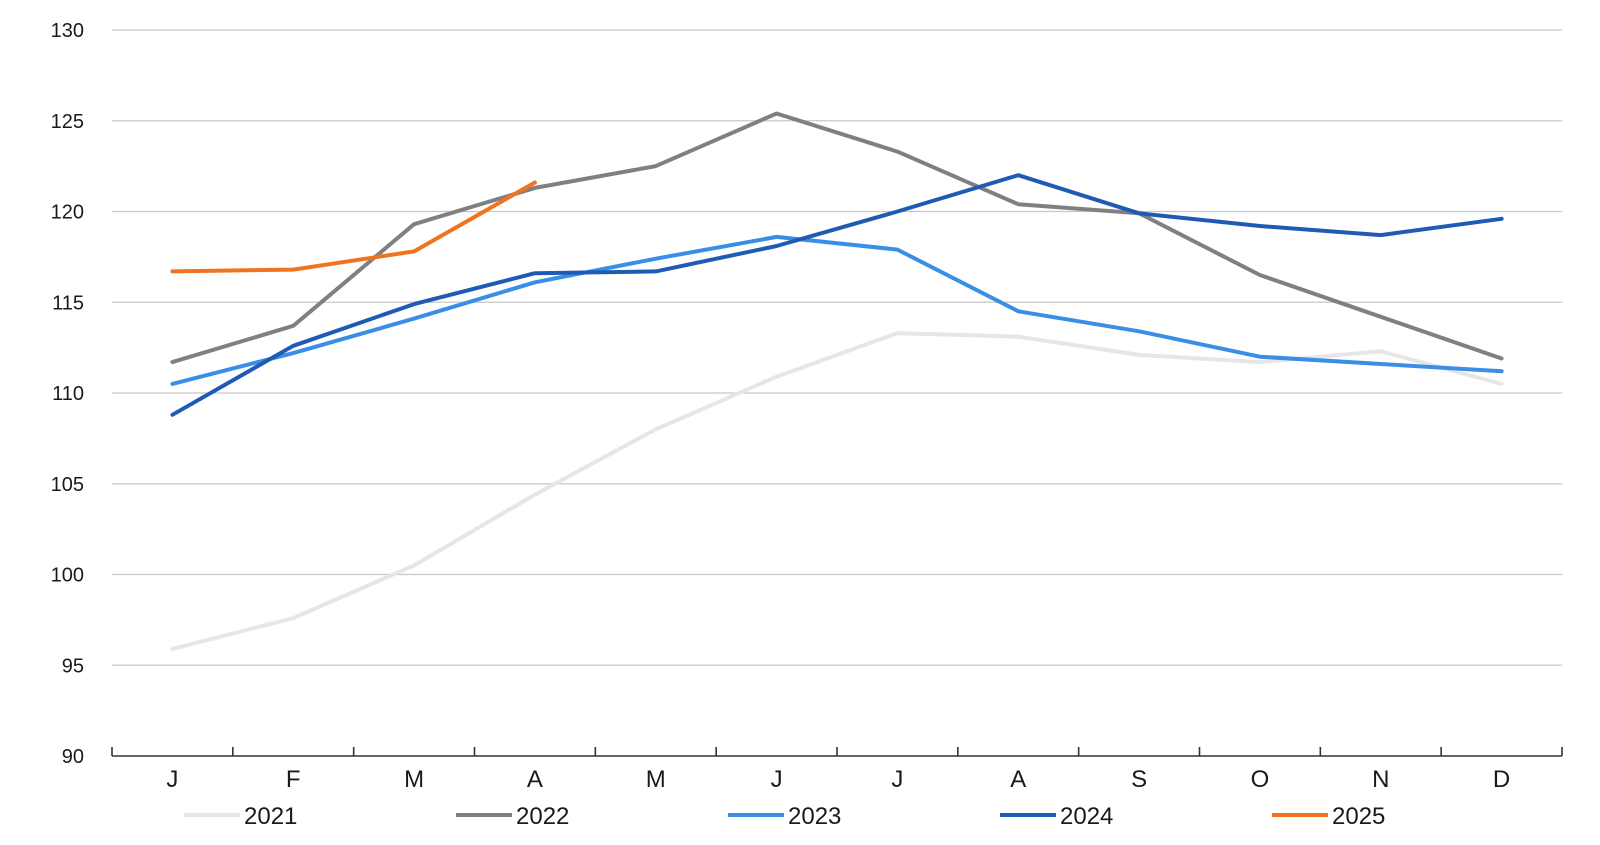 This screenshot has height=845, width=1600. I want to click on y-axis-ticks: 90 95 100 105 110 115 120 125 130, so click(67, 394).